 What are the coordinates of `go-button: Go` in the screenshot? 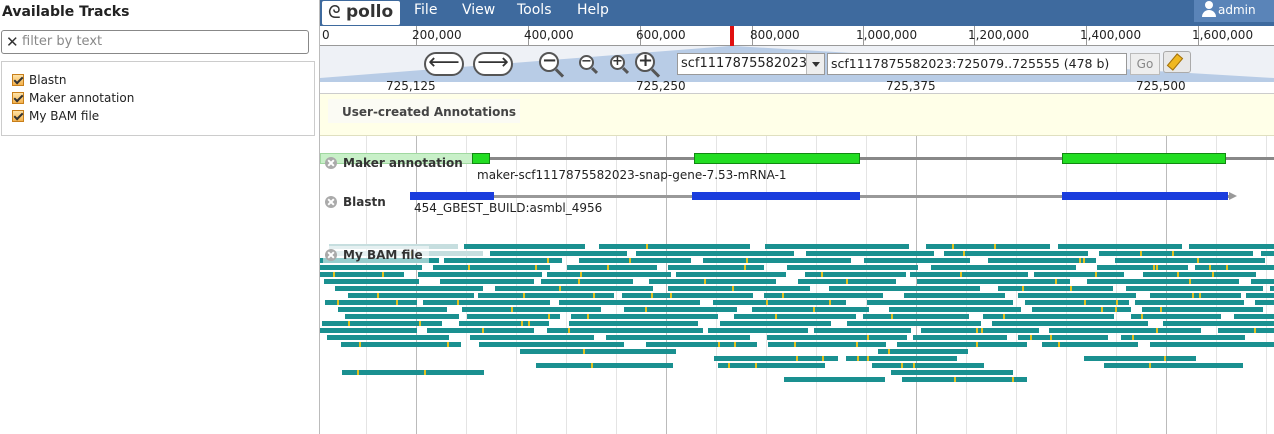 It's located at (1145, 64).